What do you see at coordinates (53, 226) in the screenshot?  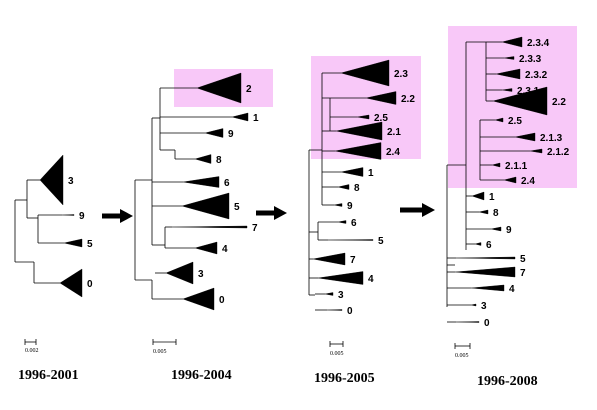 I see `tree-1996-2001: 3 9 5 0` at bounding box center [53, 226].